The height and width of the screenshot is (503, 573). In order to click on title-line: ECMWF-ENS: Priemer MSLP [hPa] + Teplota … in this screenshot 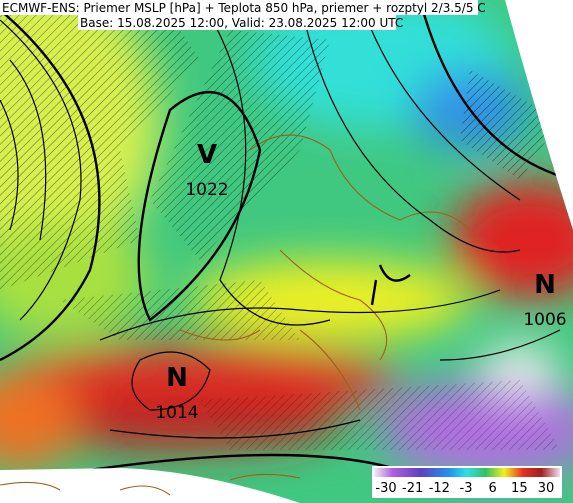, I will do `click(244, 8)`.